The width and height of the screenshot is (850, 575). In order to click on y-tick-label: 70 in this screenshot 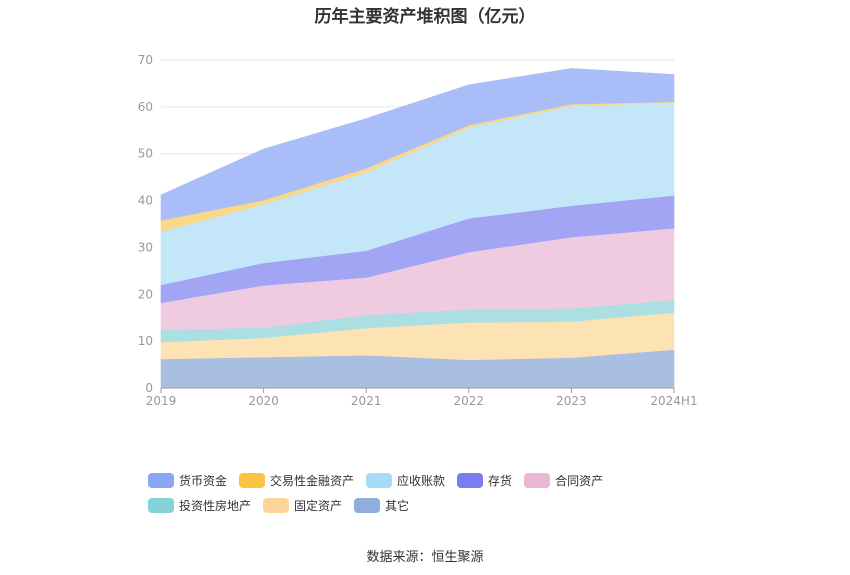, I will do `click(145, 60)`.